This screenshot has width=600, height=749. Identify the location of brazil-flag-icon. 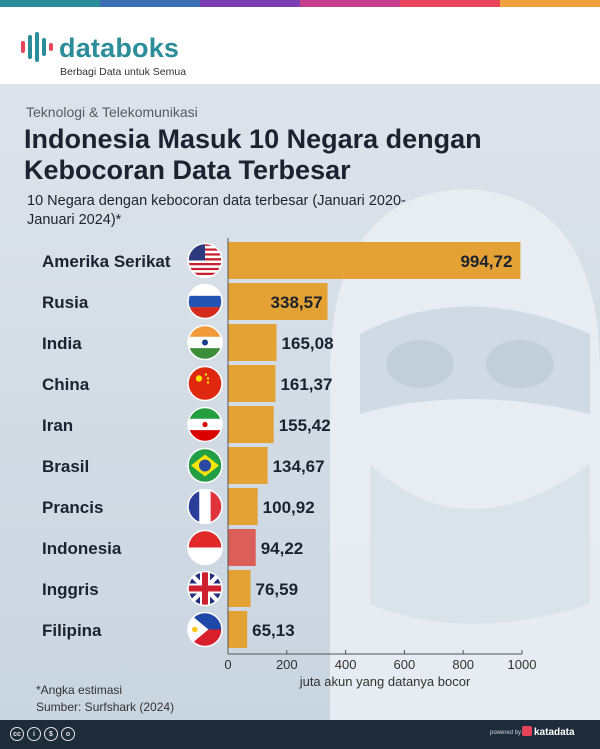
(205, 465).